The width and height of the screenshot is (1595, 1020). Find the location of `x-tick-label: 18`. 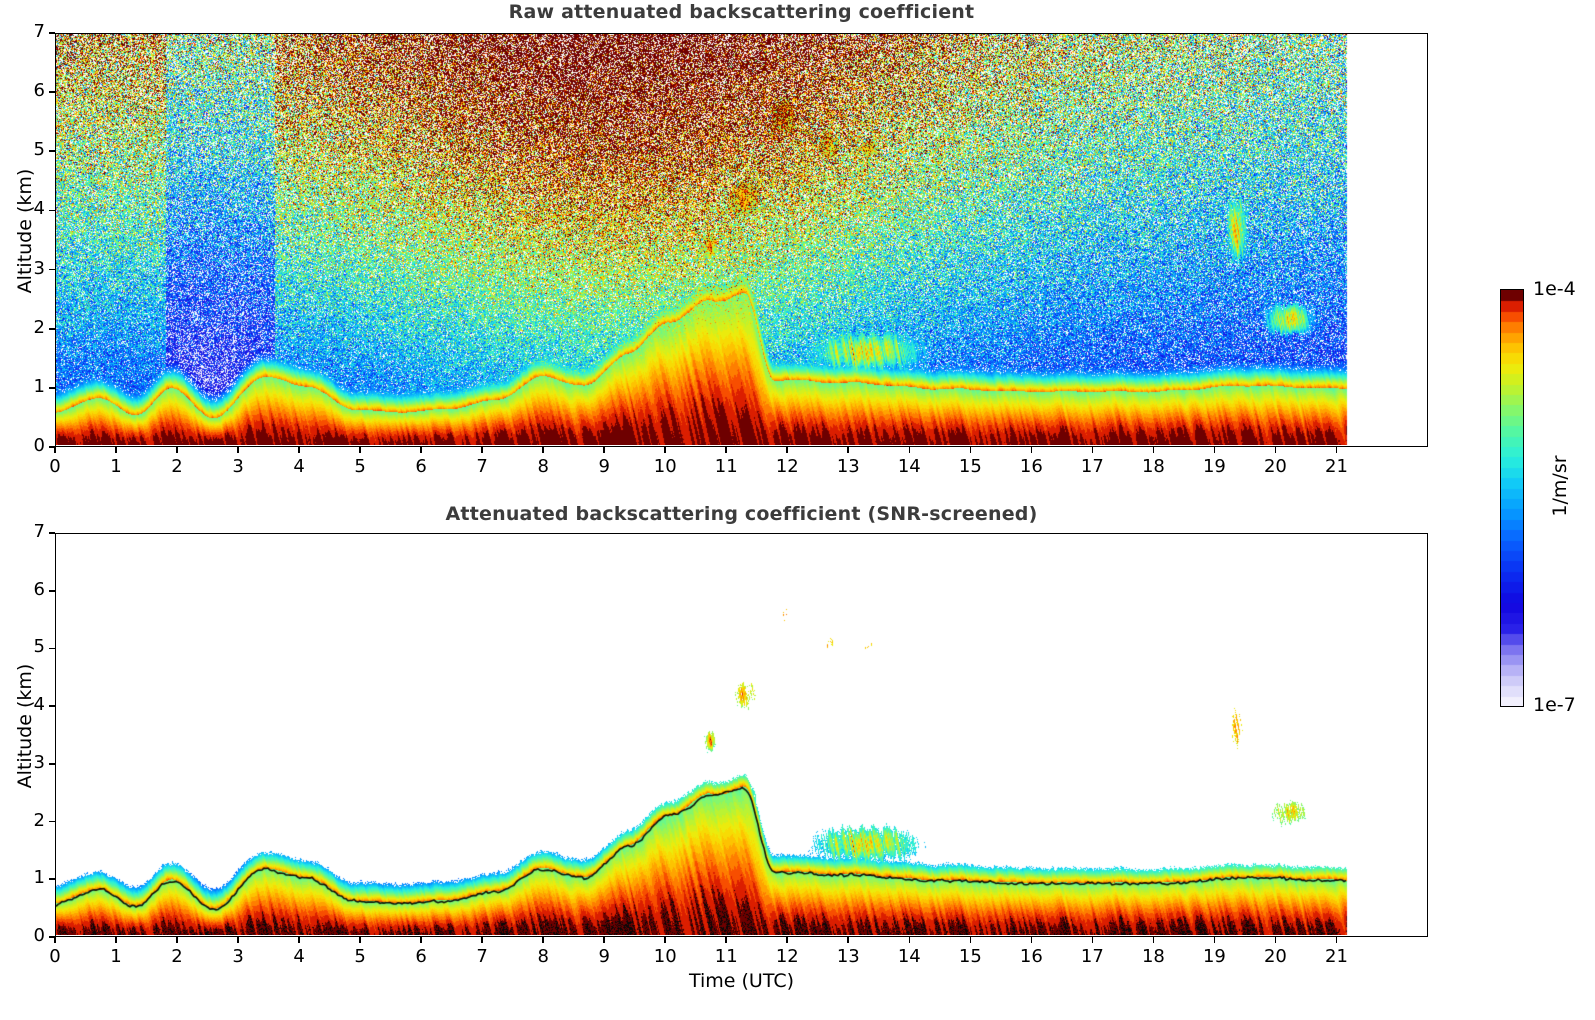

x-tick-label: 18 is located at coordinates (1153, 466).